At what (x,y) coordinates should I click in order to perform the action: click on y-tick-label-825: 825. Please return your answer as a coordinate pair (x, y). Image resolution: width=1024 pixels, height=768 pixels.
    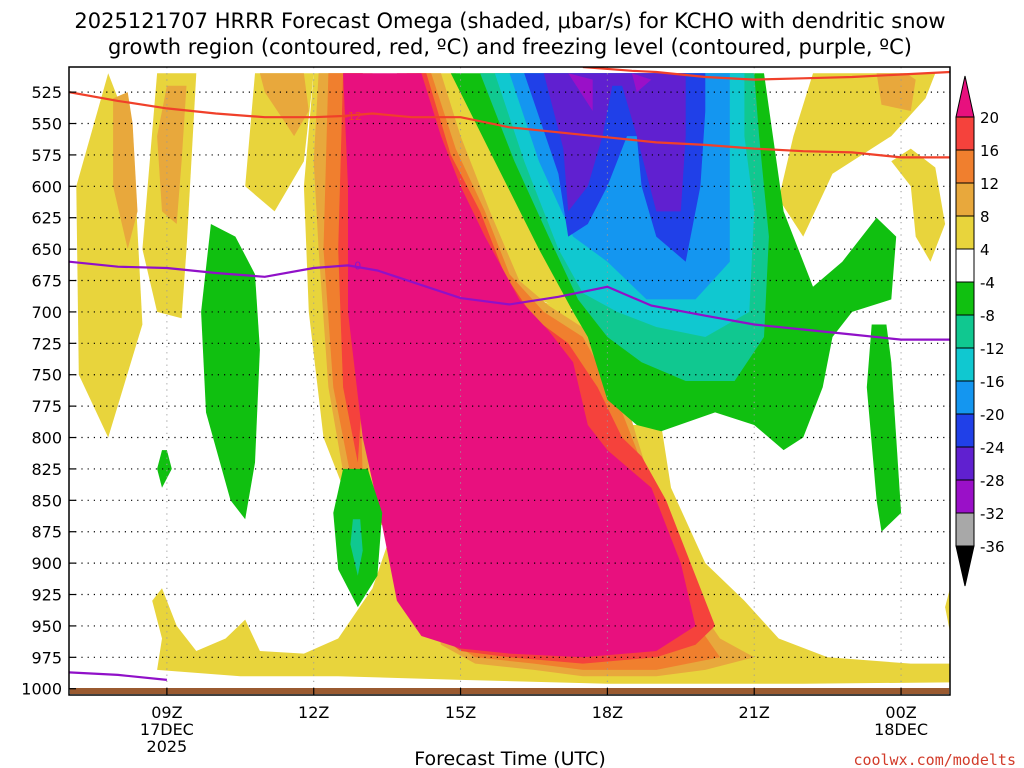
    Looking at the image, I should click on (46, 469).